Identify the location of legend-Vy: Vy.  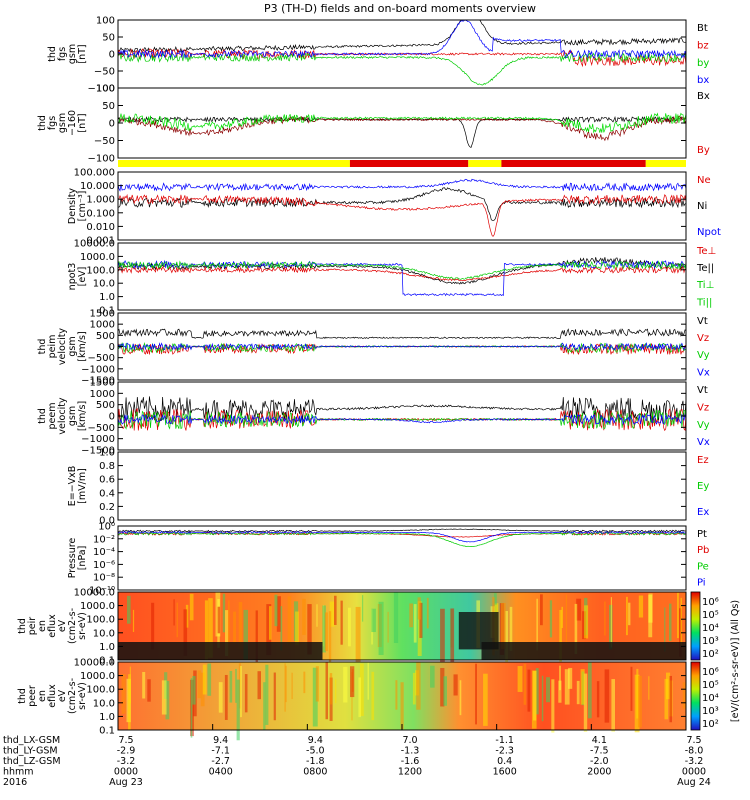
(703, 355).